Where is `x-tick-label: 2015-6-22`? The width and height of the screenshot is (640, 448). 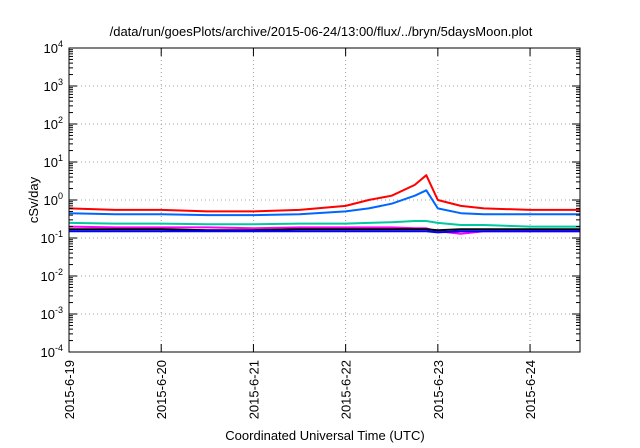 x-tick-label: 2015-6-22 is located at coordinates (346, 389).